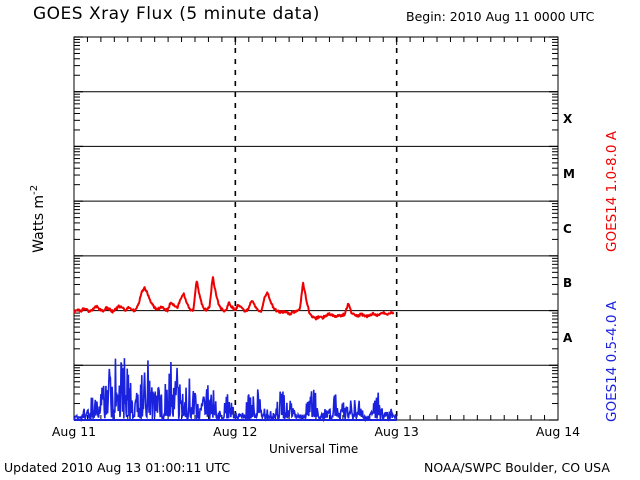 The width and height of the screenshot is (640, 480). I want to click on flare-class-M: M, so click(569, 173).